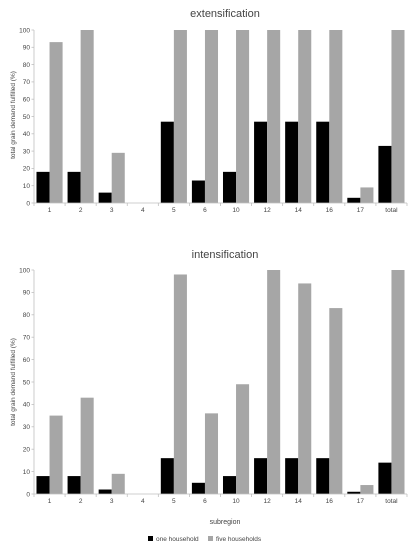 Image resolution: width=419 pixels, height=550 pixels. What do you see at coordinates (210, 538) in the screenshot?
I see `legend-swatch-five-households` at bounding box center [210, 538].